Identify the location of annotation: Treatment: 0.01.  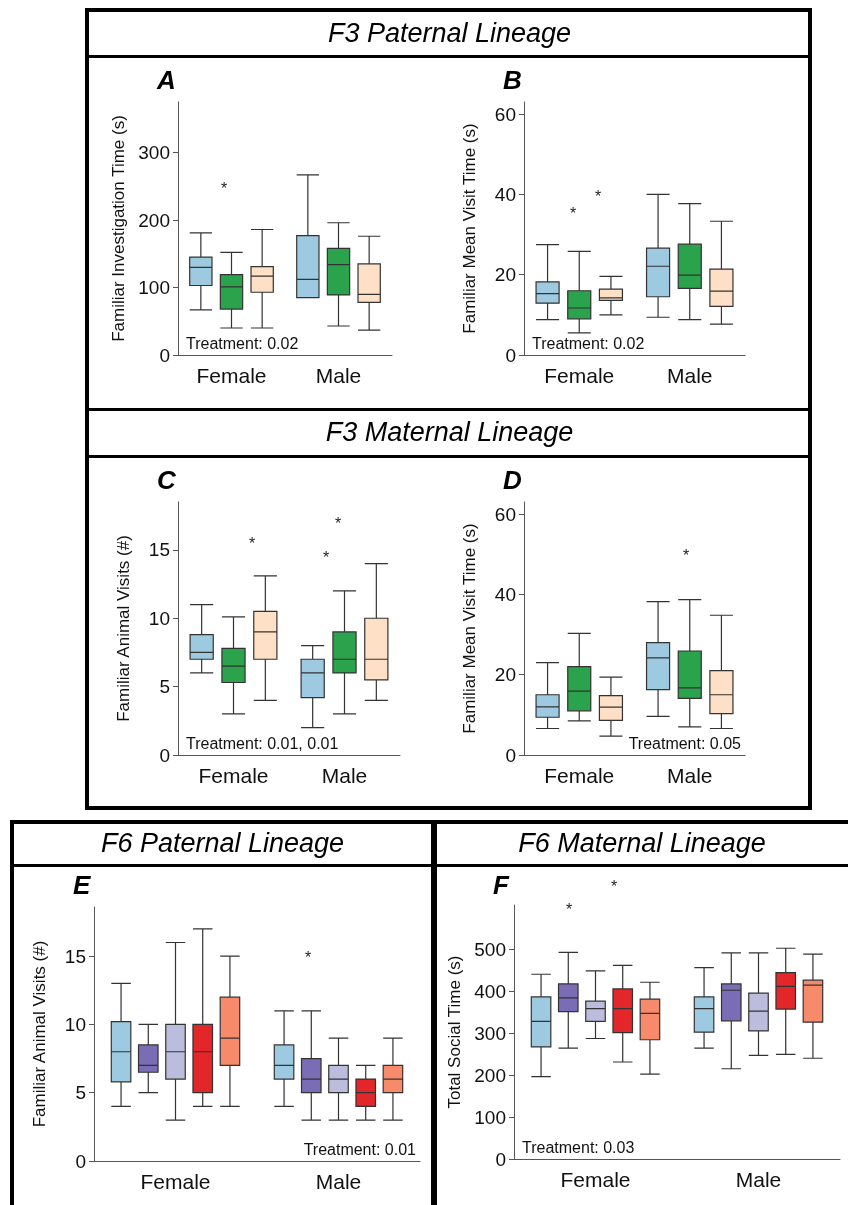
(360, 1149).